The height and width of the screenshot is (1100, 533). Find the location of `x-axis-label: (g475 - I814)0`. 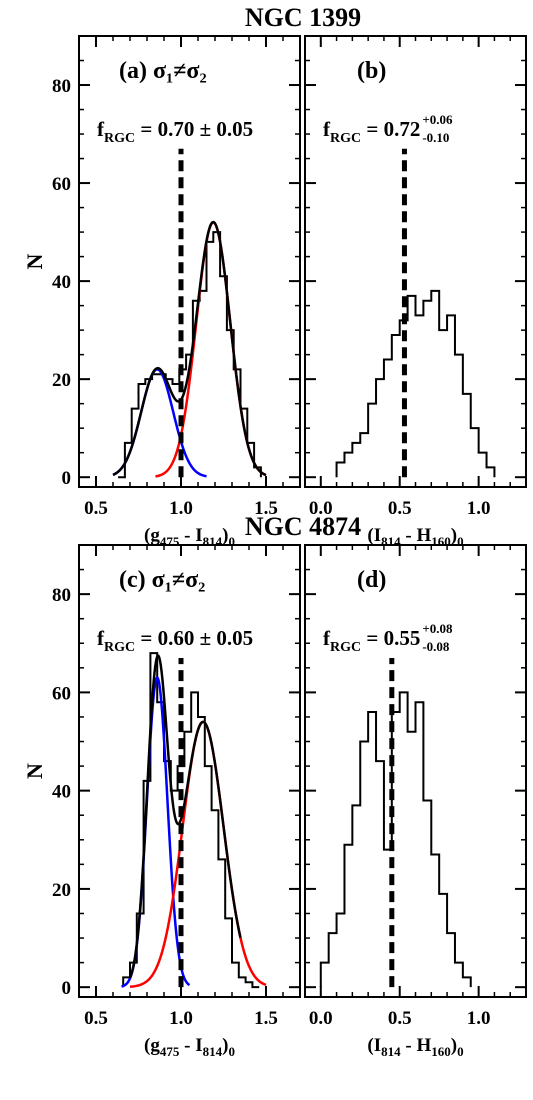

x-axis-label: (g475 - I814)0 is located at coordinates (189, 1047).